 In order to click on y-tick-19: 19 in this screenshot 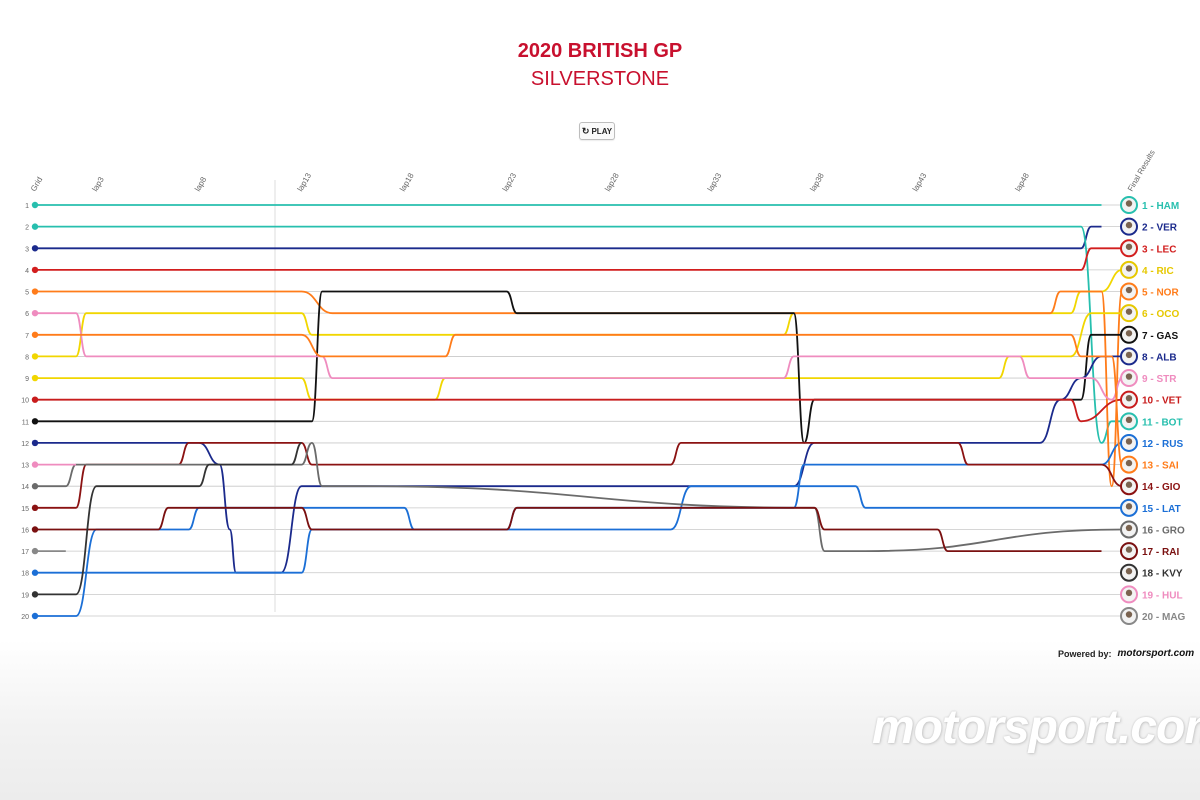, I will do `click(25, 595)`.